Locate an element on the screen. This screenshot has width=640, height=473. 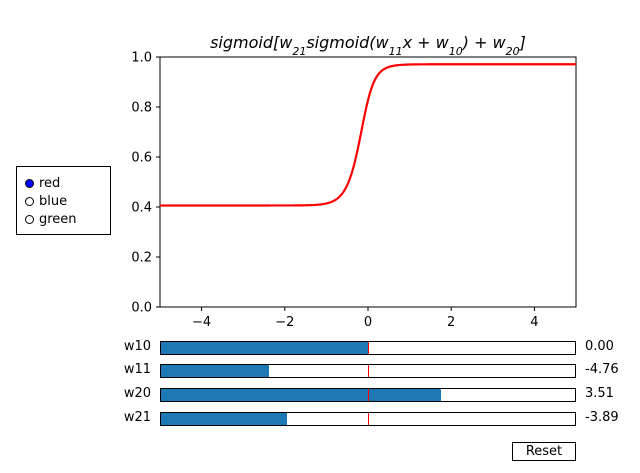
slider-value: 0.00 is located at coordinates (599, 346).